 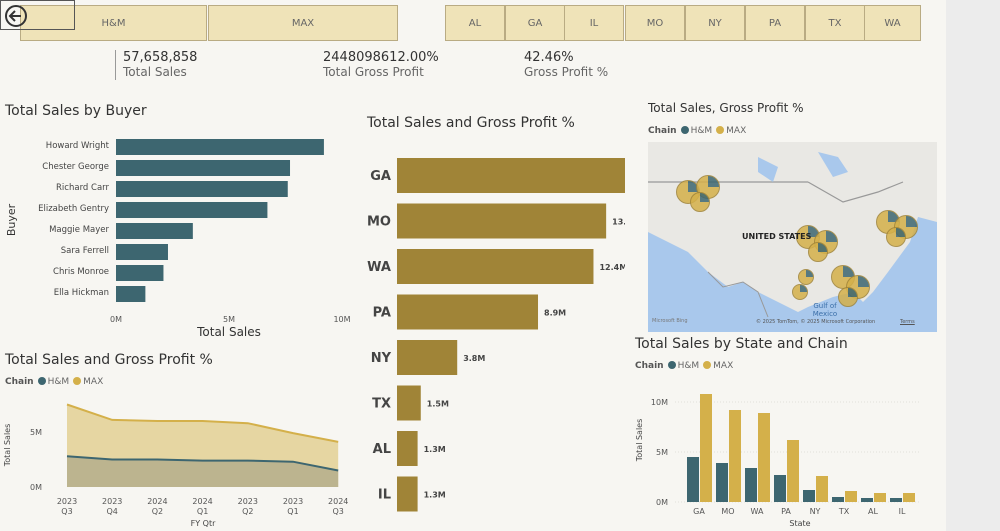 What do you see at coordinates (474, 358) in the screenshot?
I see `data-label: 3.8M` at bounding box center [474, 358].